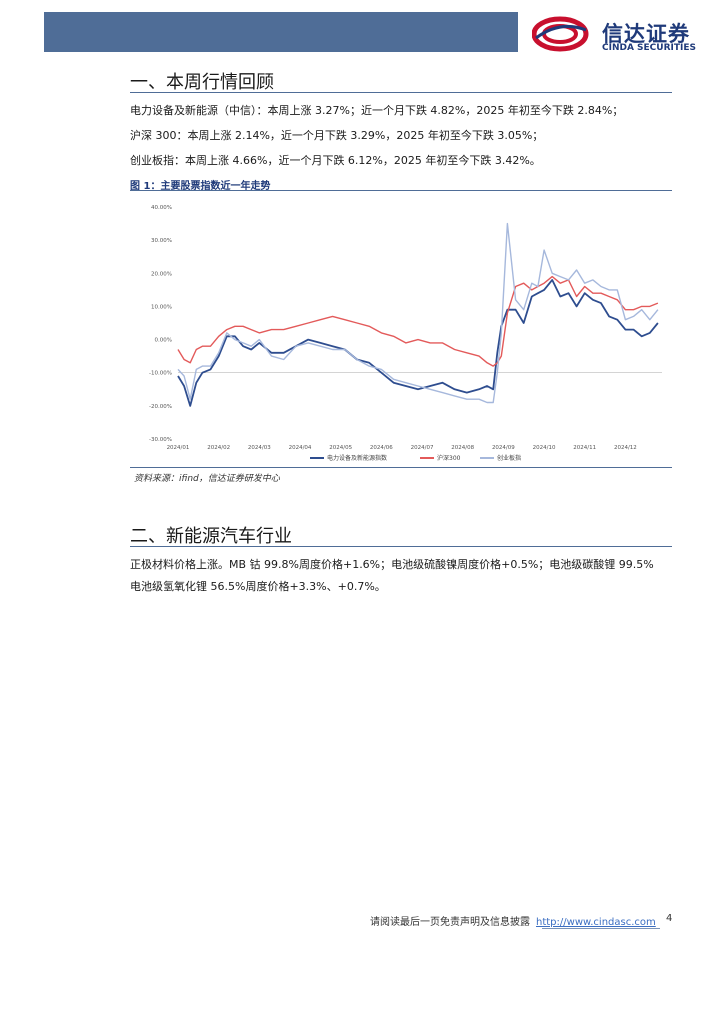  I want to click on x-tick-label: 2024/05, so click(340, 448).